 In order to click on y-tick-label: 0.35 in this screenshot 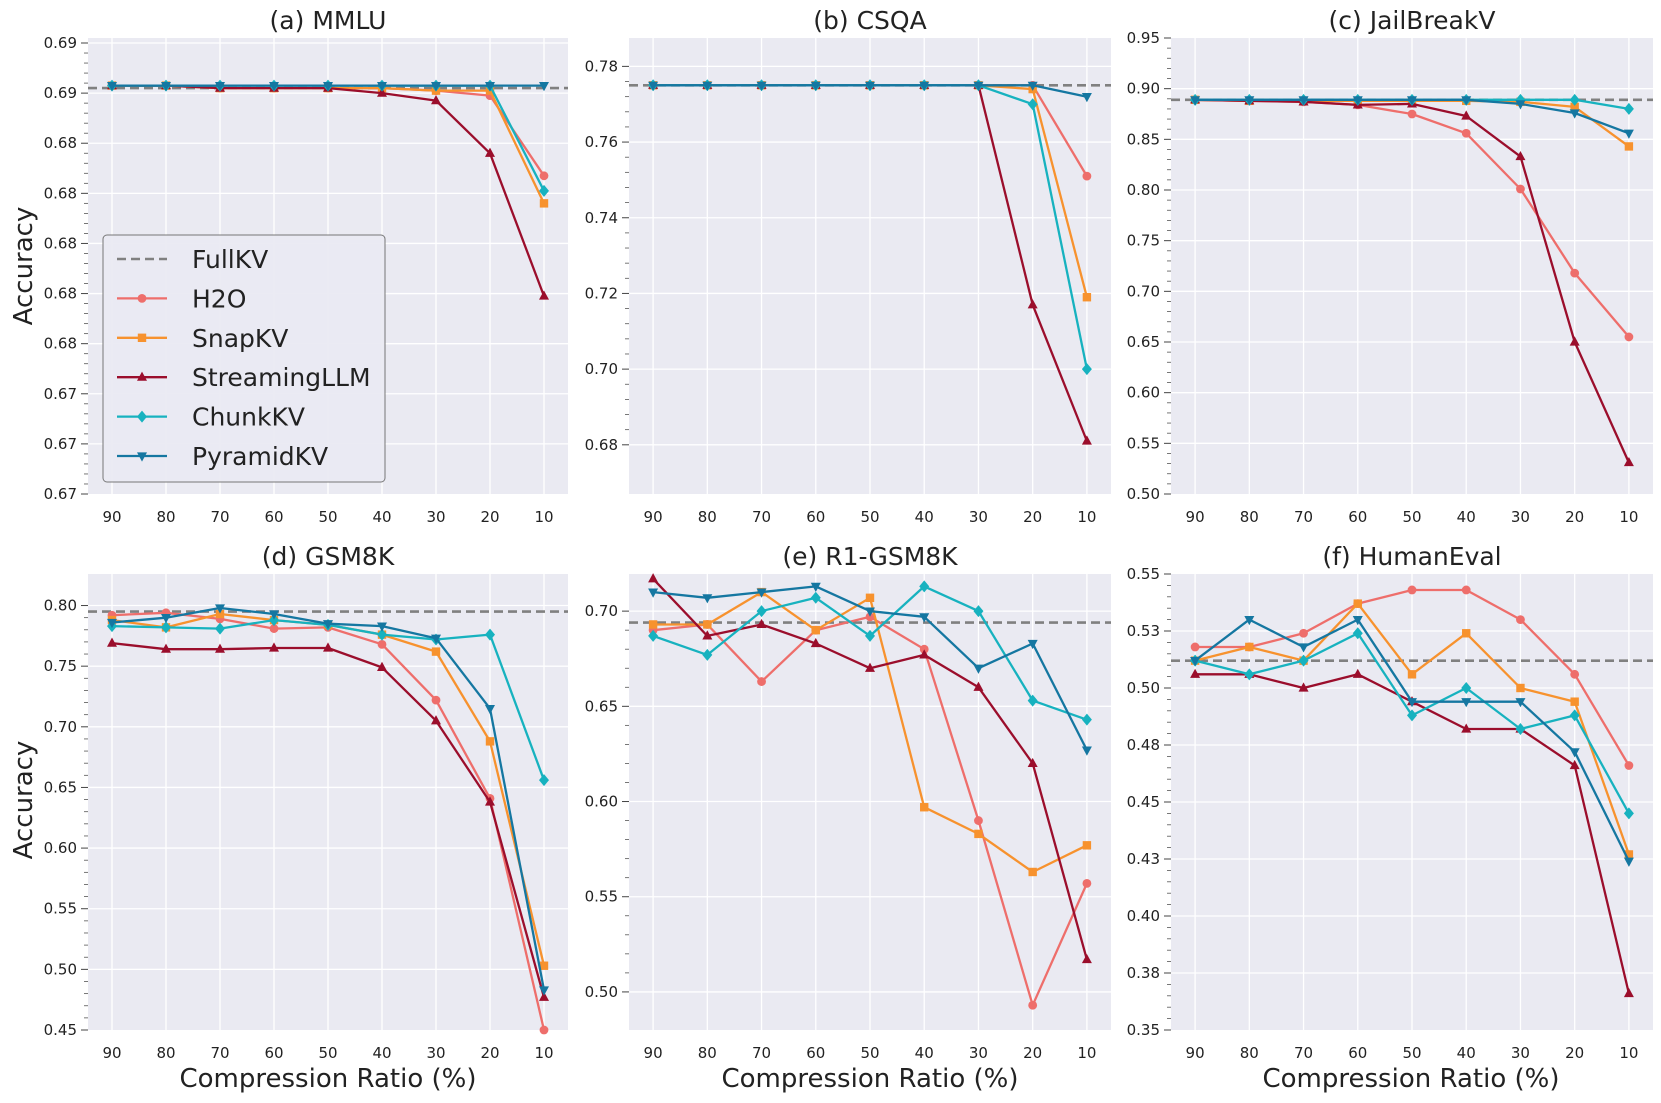, I will do `click(1143, 1030)`.